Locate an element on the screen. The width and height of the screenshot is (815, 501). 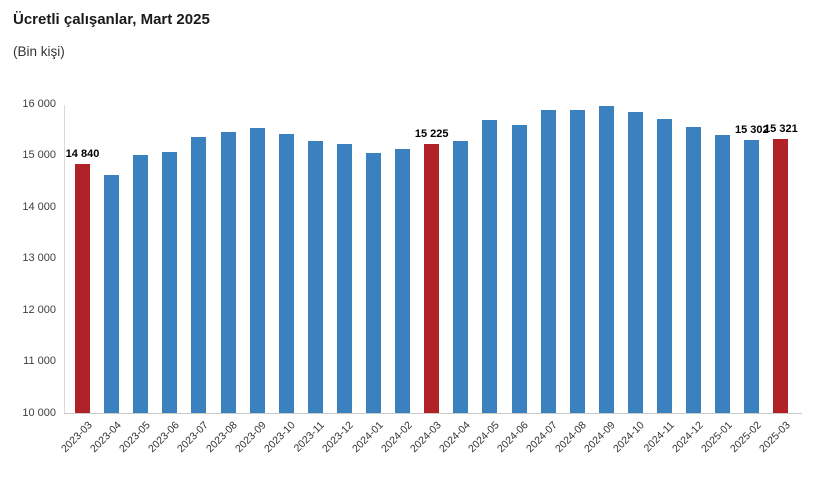
data-label-2024-03: 15 225 is located at coordinates (431, 134).